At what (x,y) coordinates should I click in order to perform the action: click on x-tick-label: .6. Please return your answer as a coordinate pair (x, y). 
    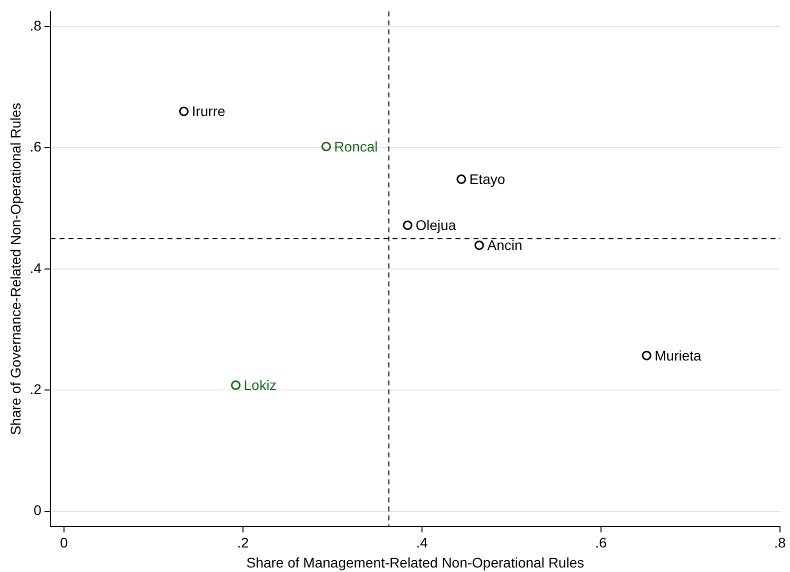
    Looking at the image, I should click on (601, 542).